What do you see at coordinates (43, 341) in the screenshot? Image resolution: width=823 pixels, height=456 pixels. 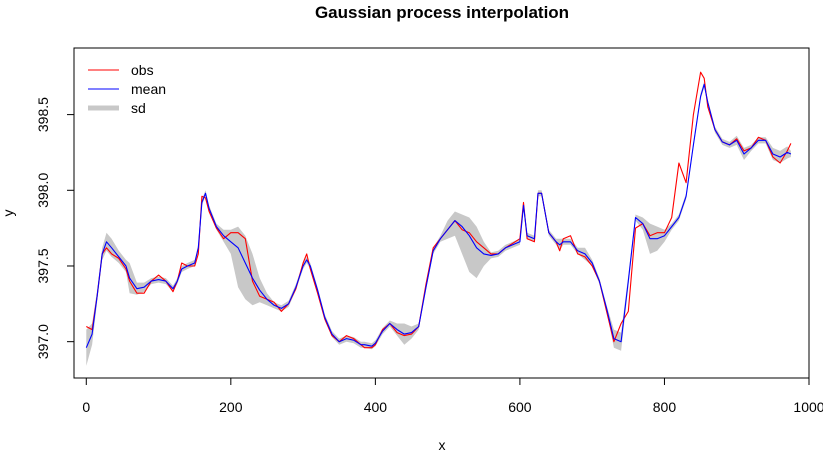 I see `y-tick-label: 397.0` at bounding box center [43, 341].